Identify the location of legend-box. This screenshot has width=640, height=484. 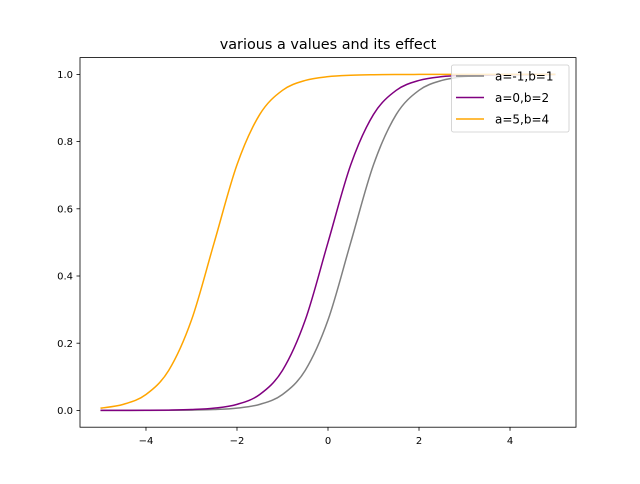
(510, 98).